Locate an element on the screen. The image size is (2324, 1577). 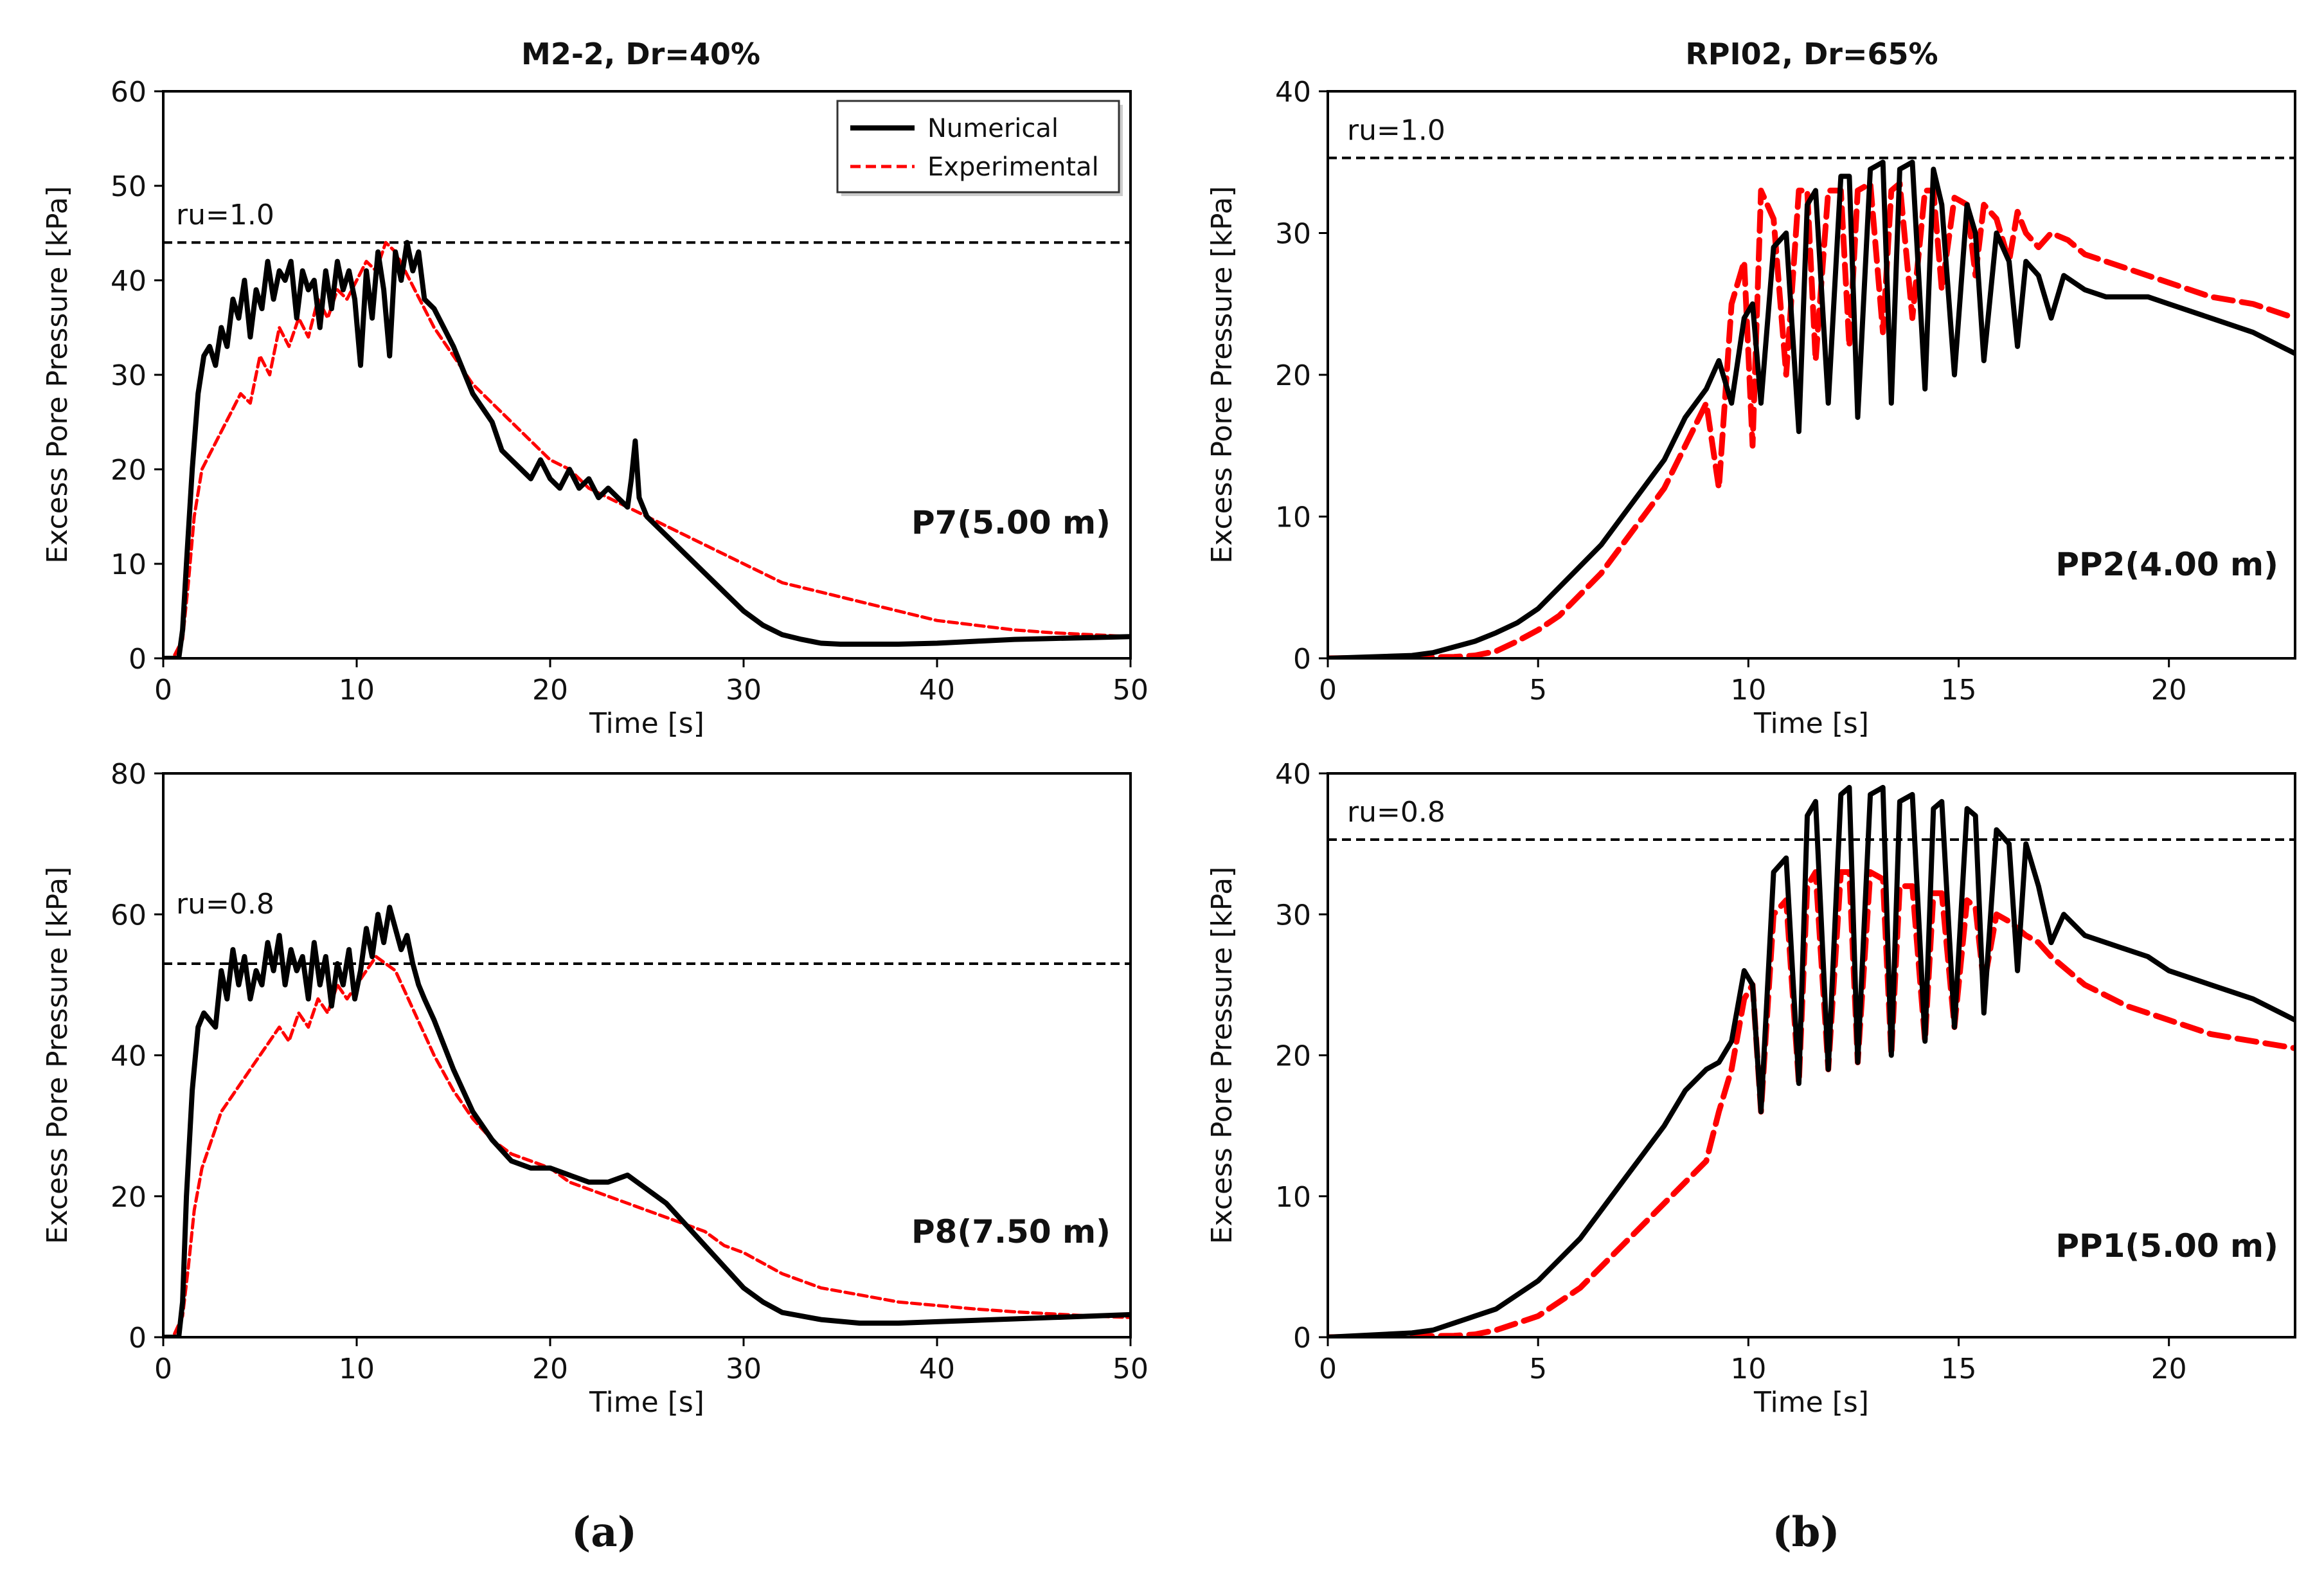
probe-annotation: P8(7.50 m) is located at coordinates (1011, 1232).